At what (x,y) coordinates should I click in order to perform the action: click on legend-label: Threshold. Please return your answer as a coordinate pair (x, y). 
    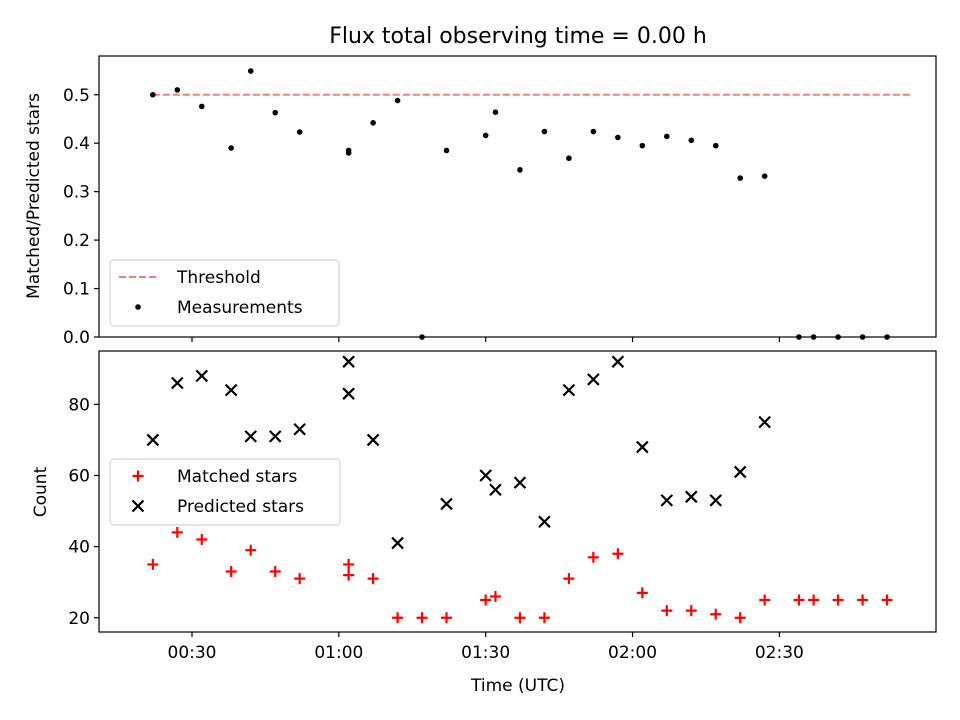
    Looking at the image, I should click on (218, 278).